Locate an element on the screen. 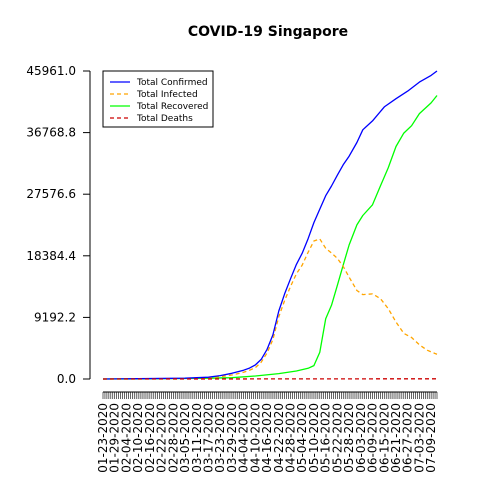 The height and width of the screenshot is (480, 480). x-tick-label: 02-04-2020 is located at coordinates (126, 438).